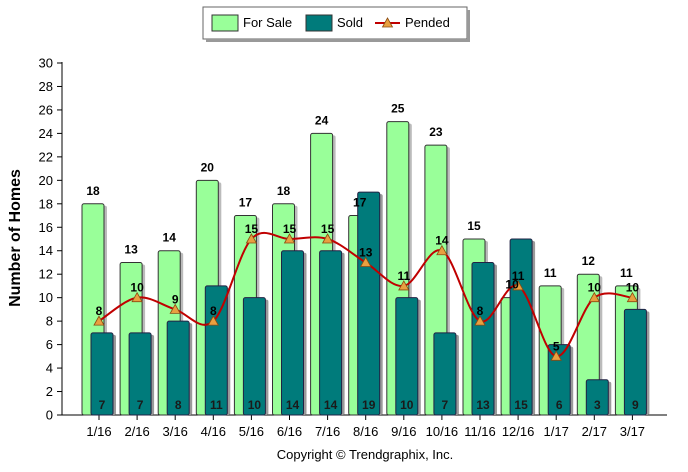  What do you see at coordinates (46, 63) in the screenshot?
I see `y-tick-label: 30` at bounding box center [46, 63].